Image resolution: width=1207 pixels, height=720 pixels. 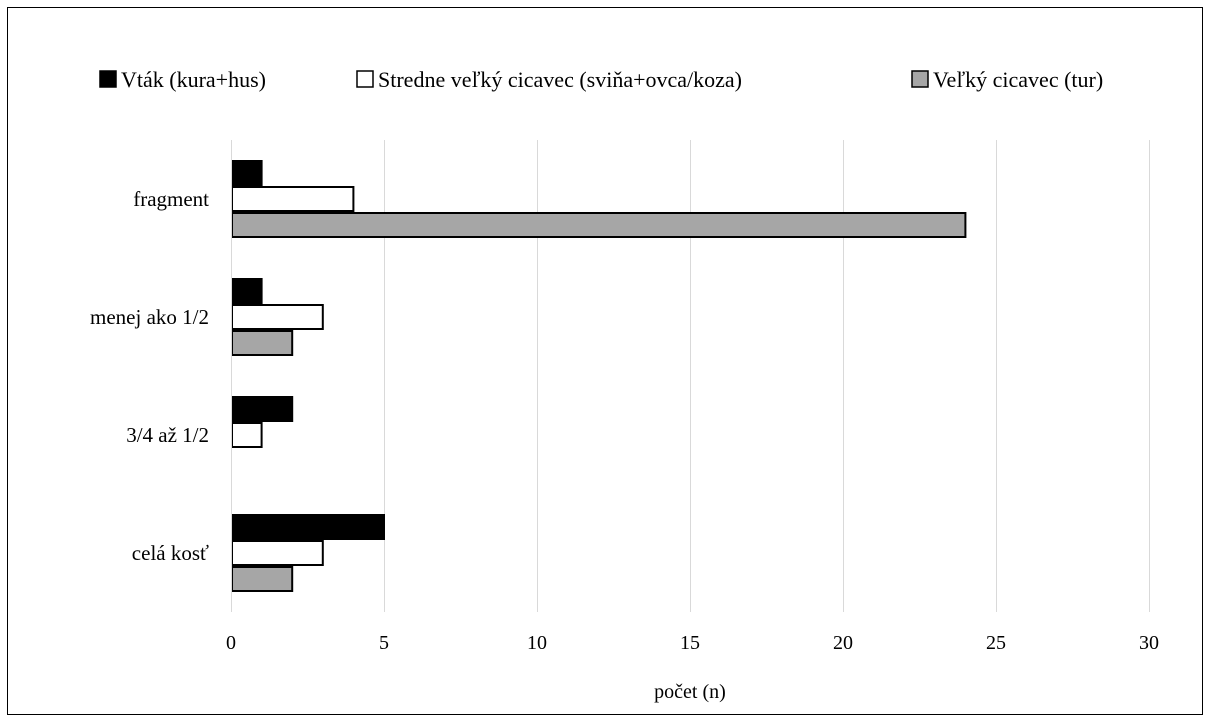 I want to click on bar-series1-cat3, so click(x=262, y=409).